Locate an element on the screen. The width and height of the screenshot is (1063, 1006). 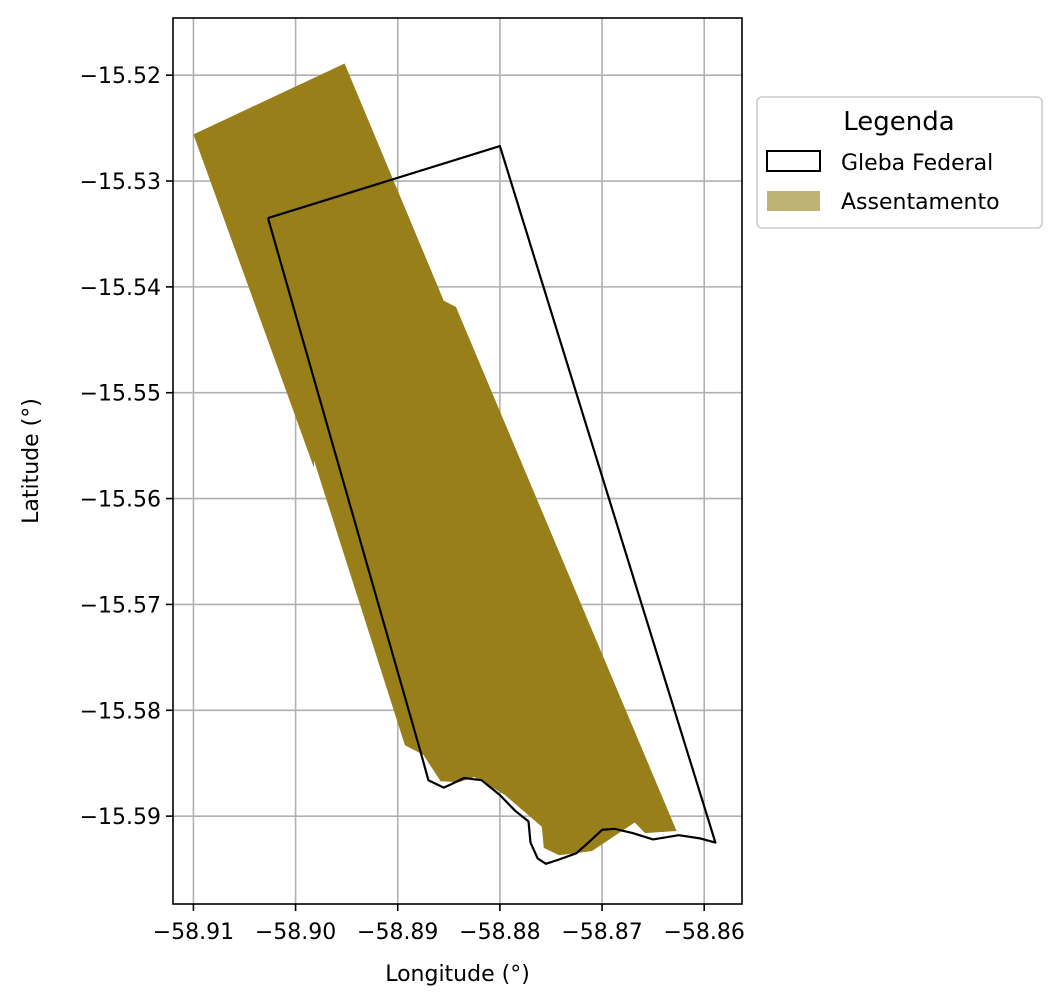
legend: Legenda Gleba Federal Assentamento is located at coordinates (899, 162).